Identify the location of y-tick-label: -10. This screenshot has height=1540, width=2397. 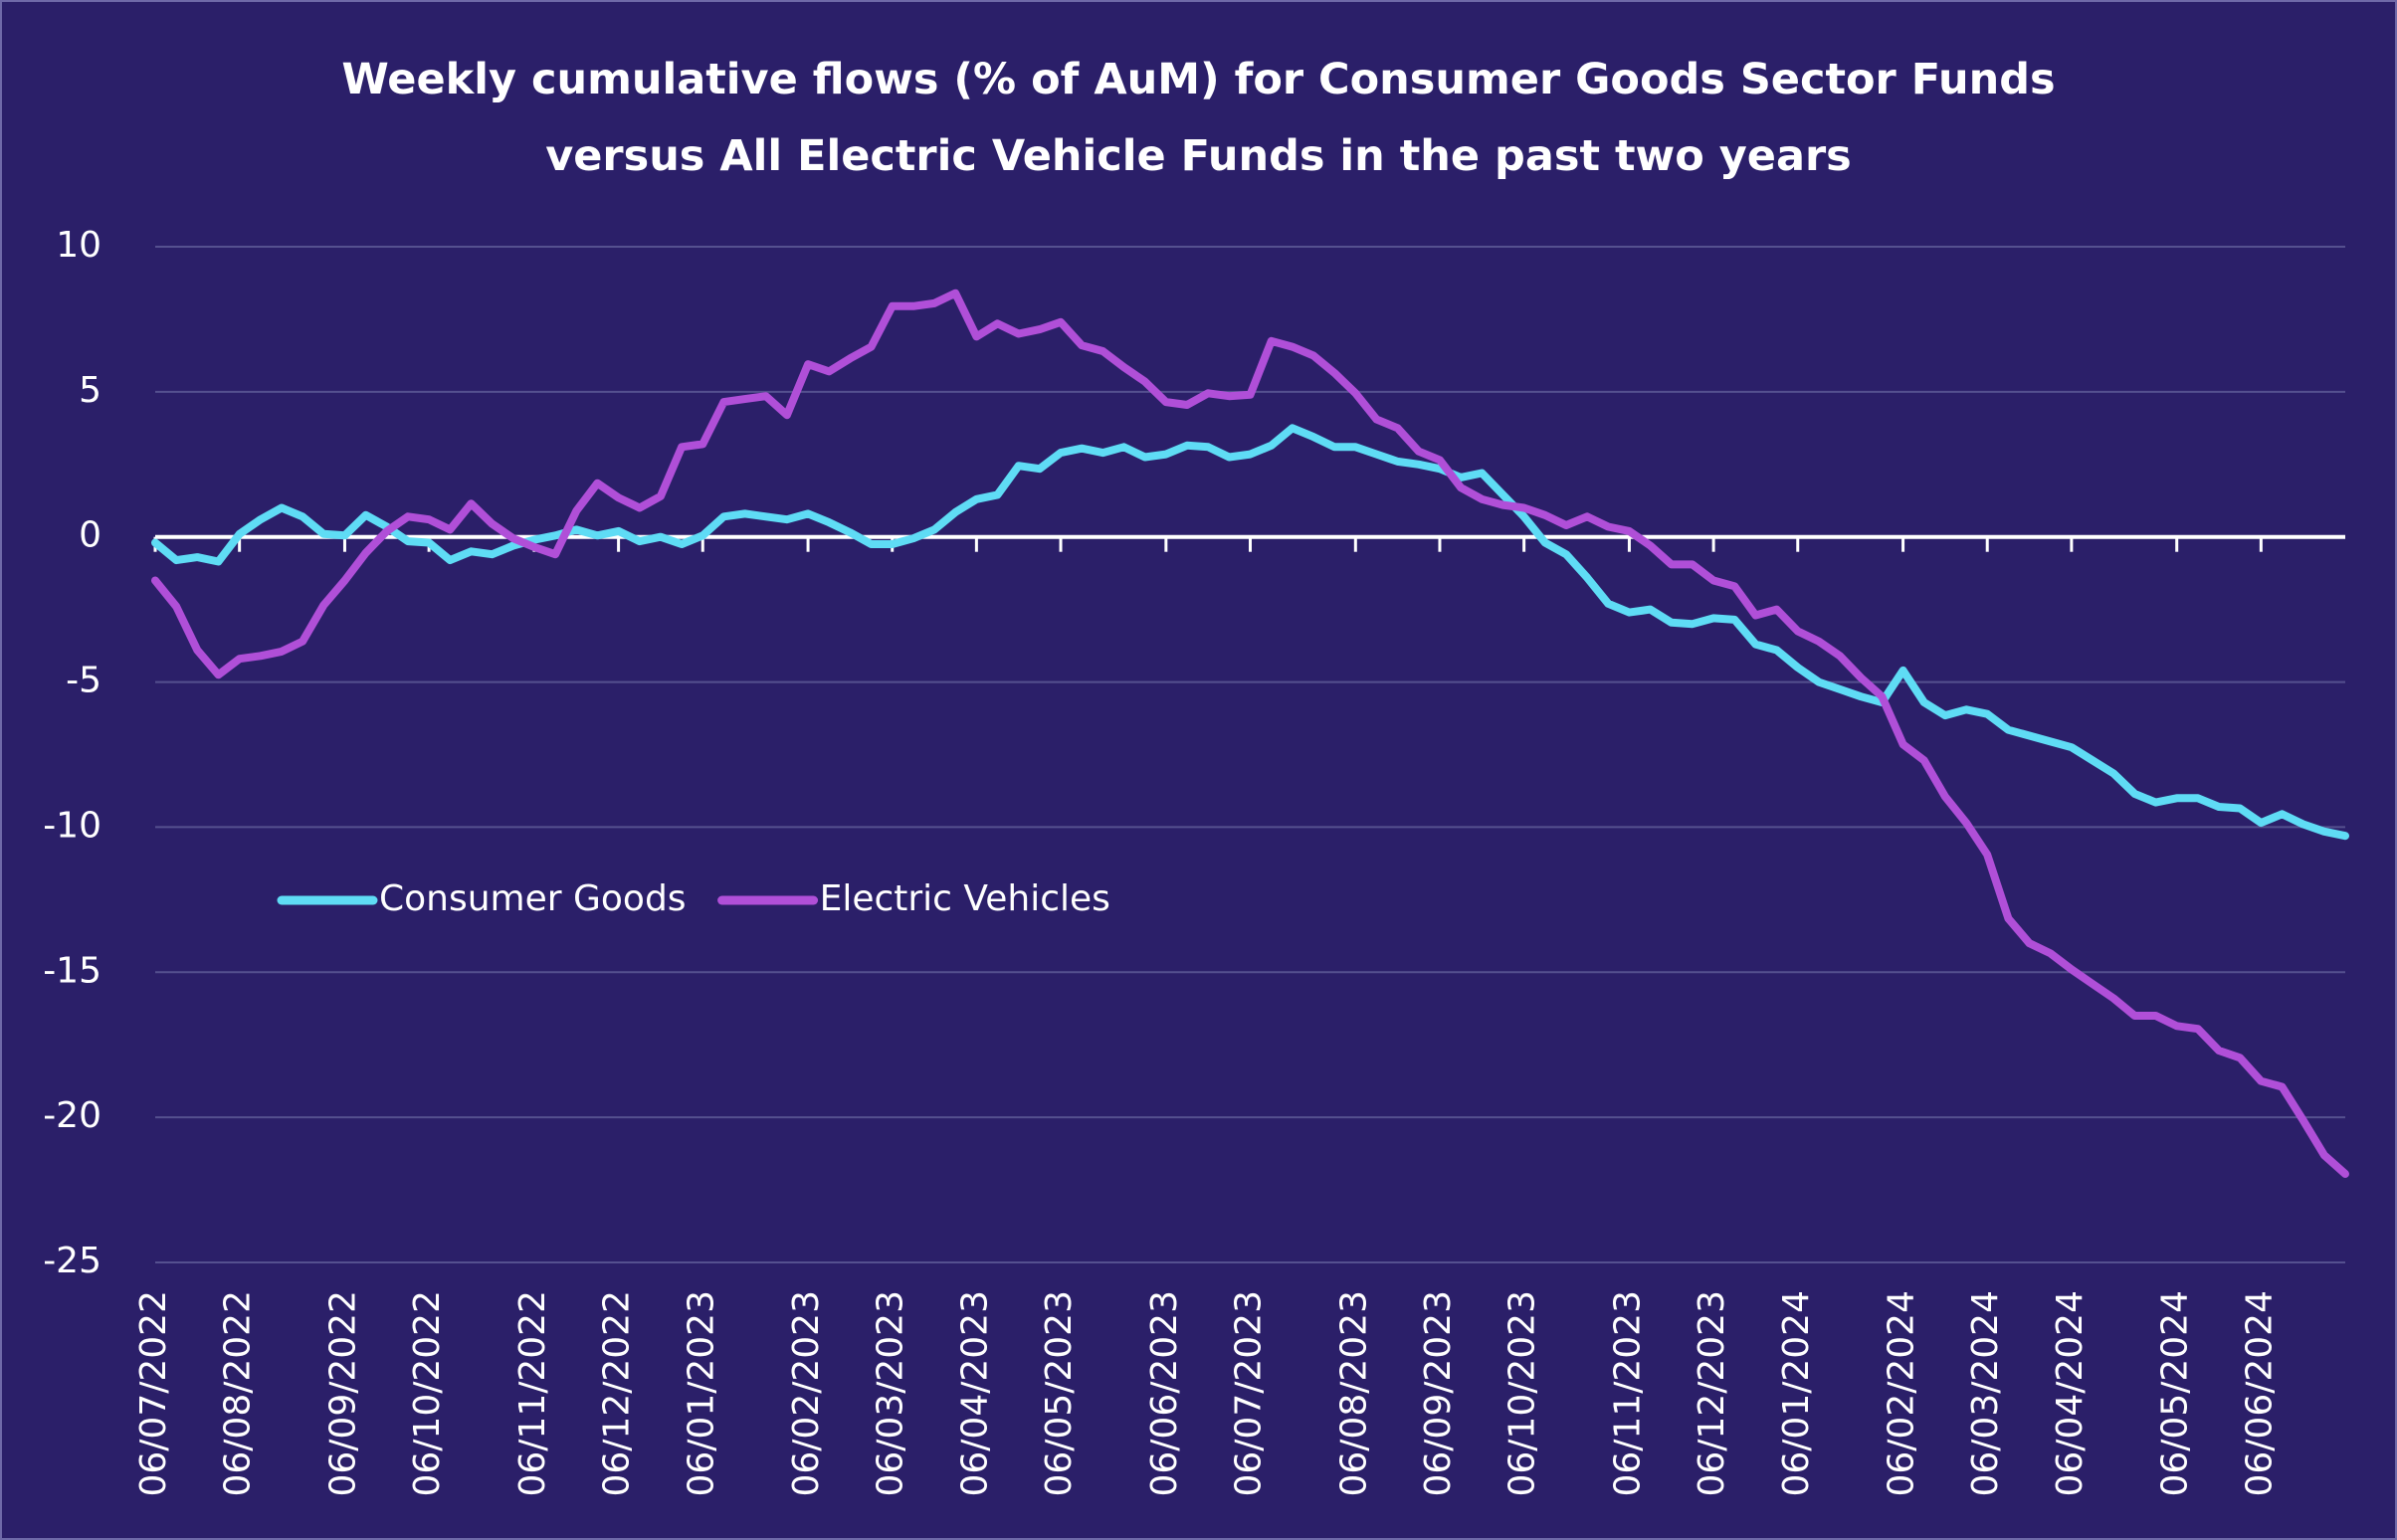
(72, 825).